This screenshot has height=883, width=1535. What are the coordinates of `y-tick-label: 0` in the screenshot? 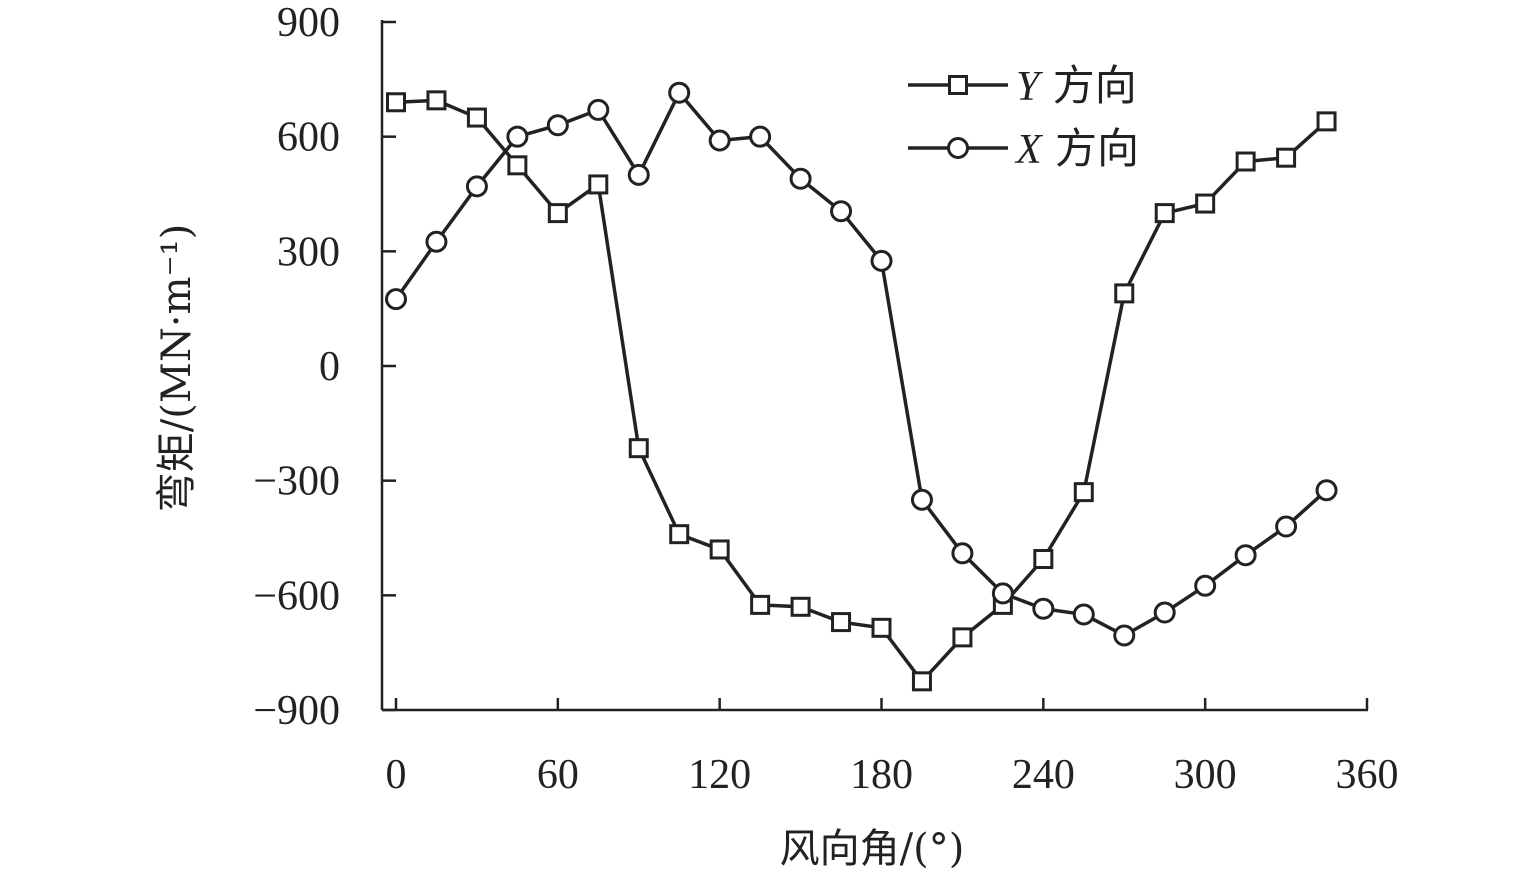 It's located at (329, 367).